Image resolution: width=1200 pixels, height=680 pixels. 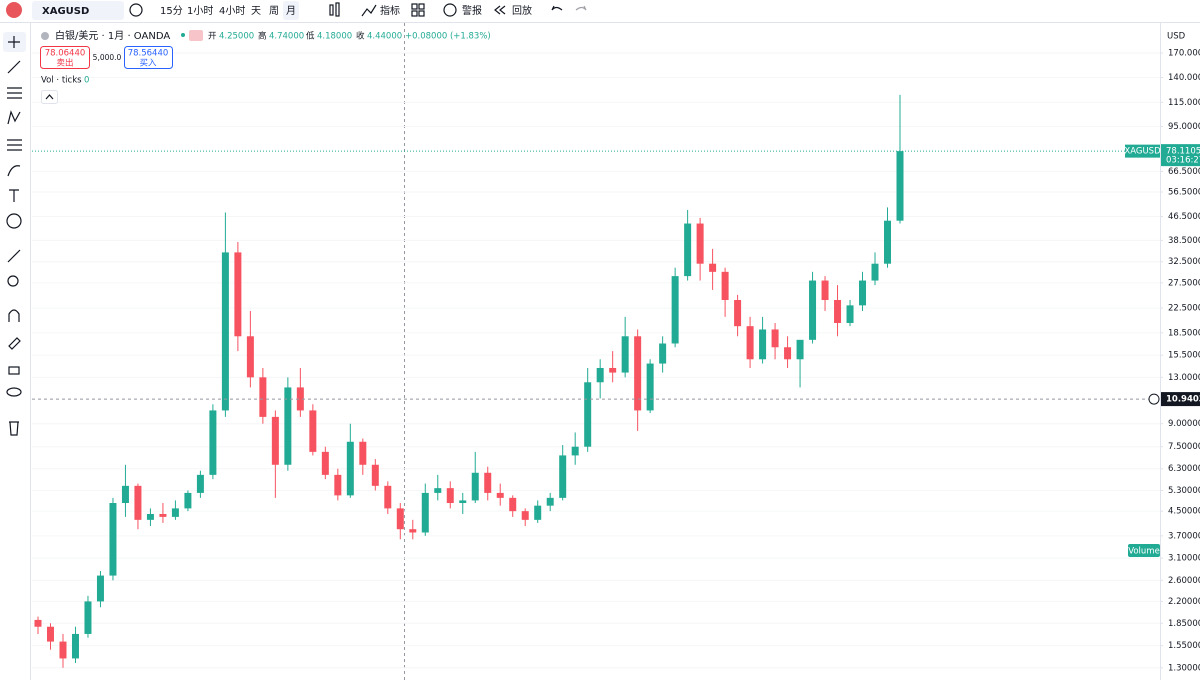 What do you see at coordinates (14, 171) in the screenshot?
I see `brush-tool` at bounding box center [14, 171].